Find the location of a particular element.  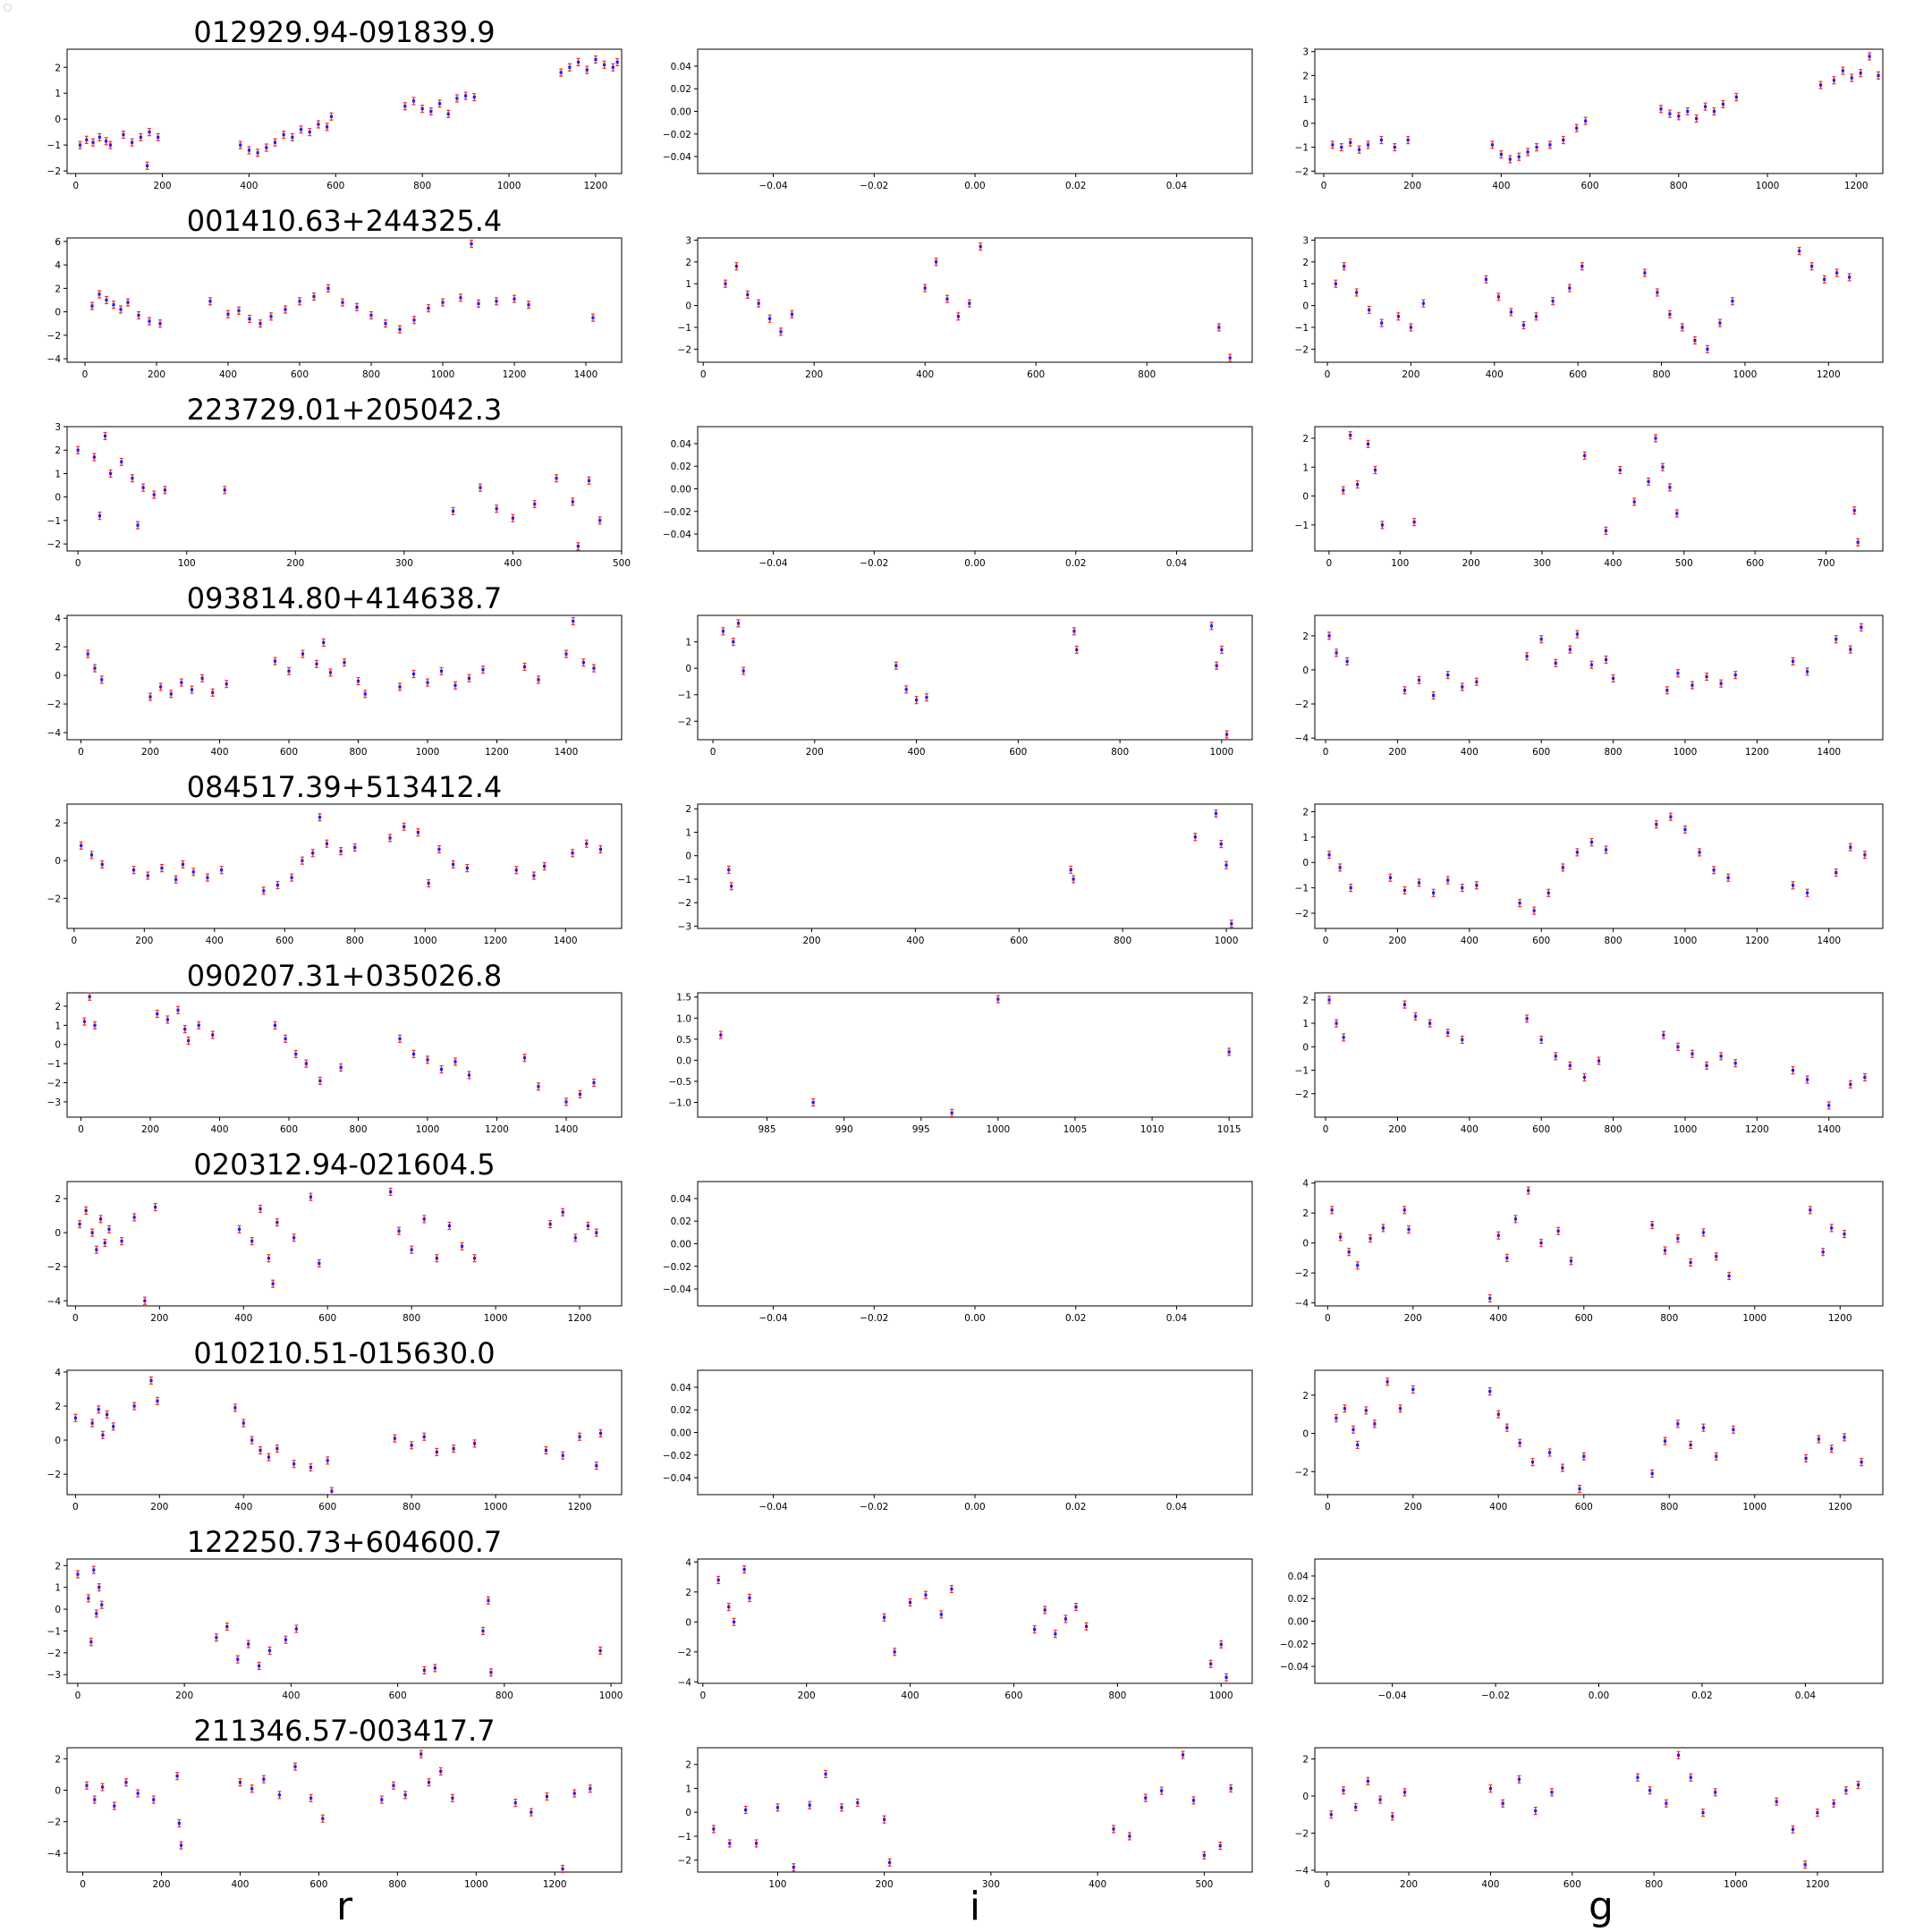

x-tick-label: 1400 is located at coordinates (586, 374).